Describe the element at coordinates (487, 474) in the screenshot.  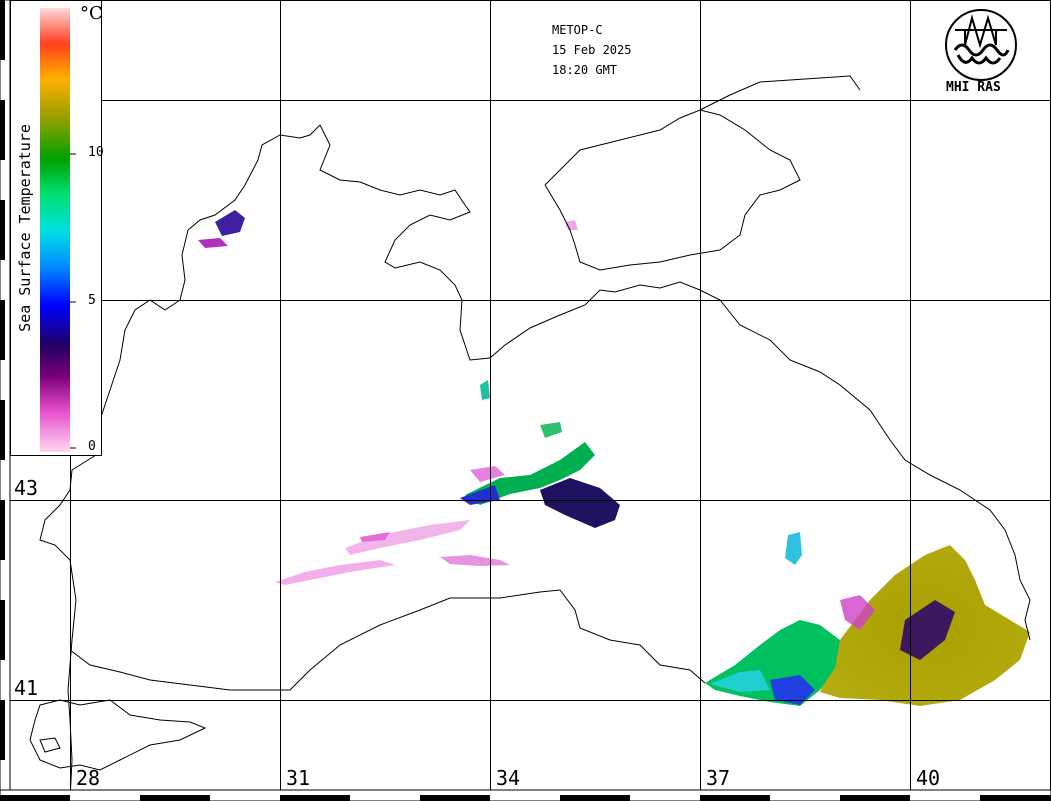
I see `sst-patch-central-magenta` at that location.